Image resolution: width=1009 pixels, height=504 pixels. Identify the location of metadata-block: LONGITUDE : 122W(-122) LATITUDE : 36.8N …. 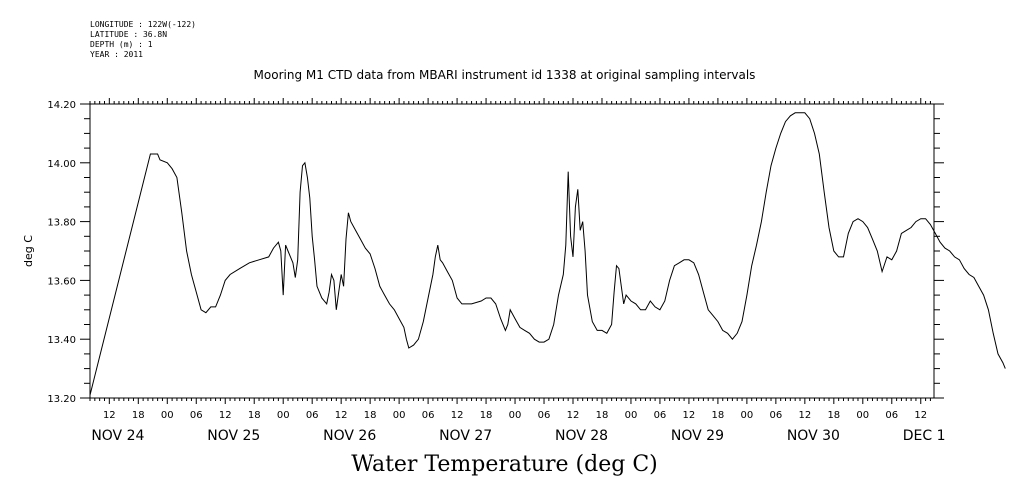
(143, 40).